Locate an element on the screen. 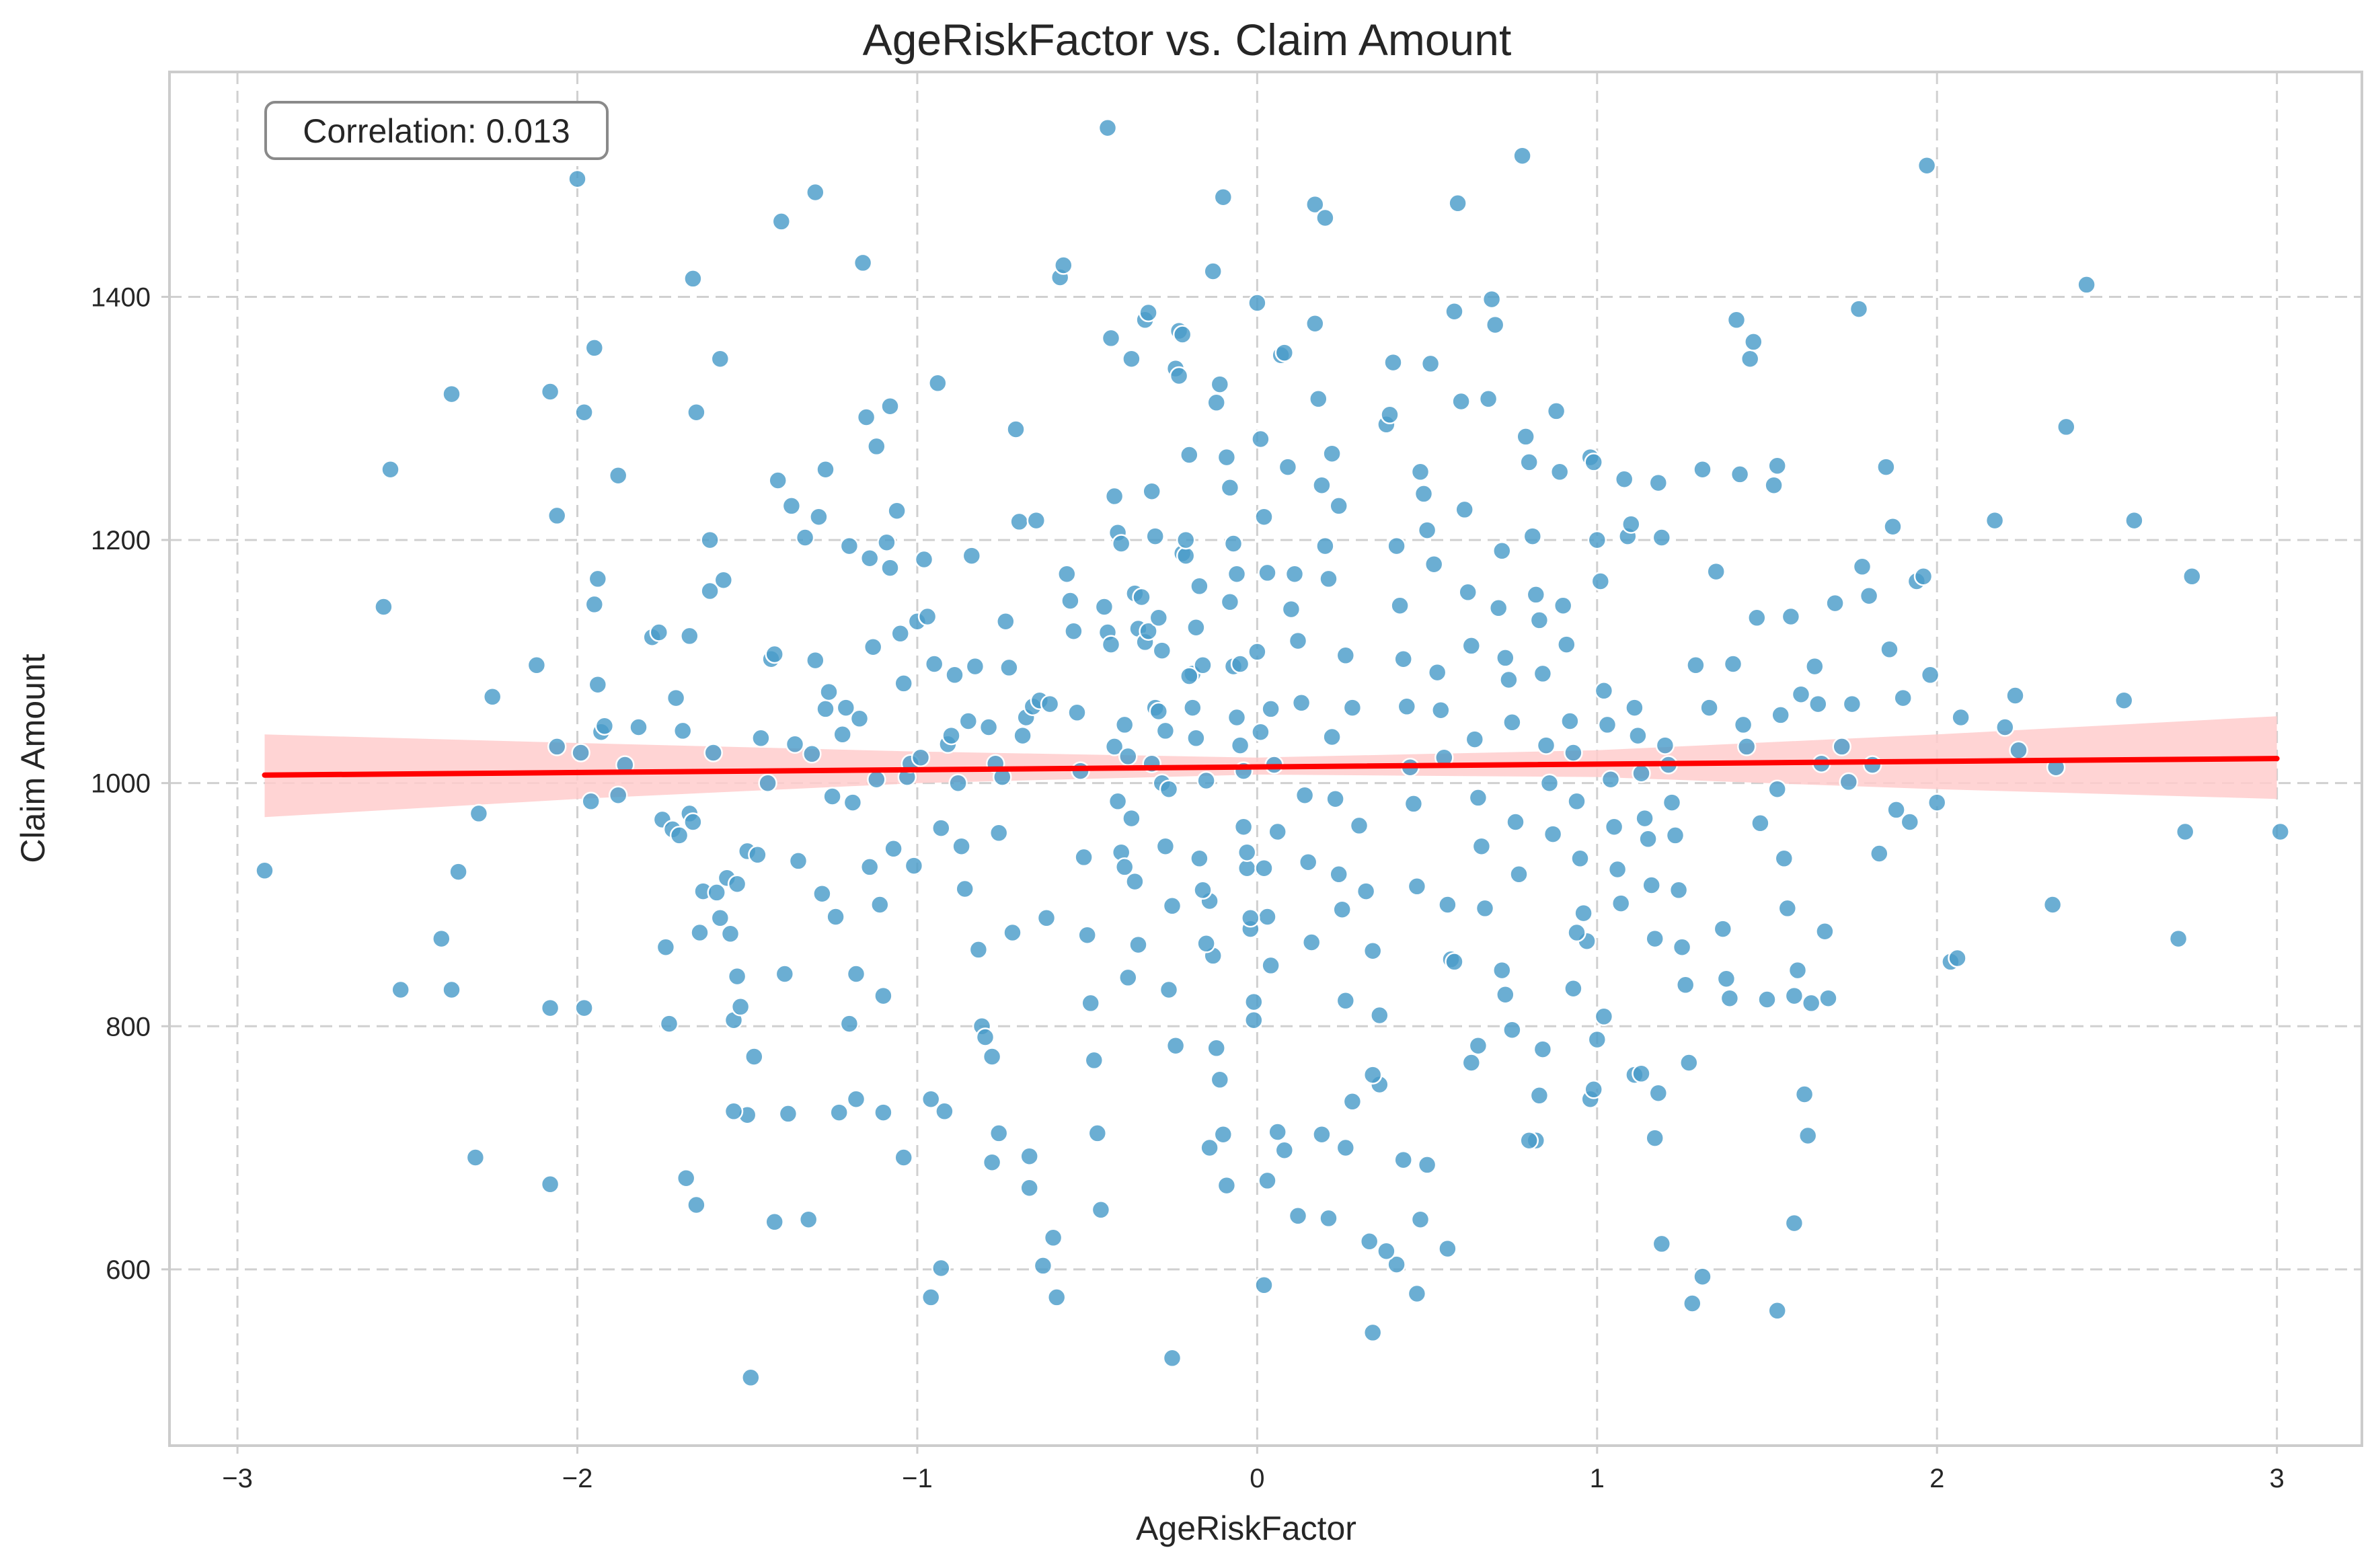 The height and width of the screenshot is (1568, 2374). y-tick-label: 600 is located at coordinates (128, 1270).